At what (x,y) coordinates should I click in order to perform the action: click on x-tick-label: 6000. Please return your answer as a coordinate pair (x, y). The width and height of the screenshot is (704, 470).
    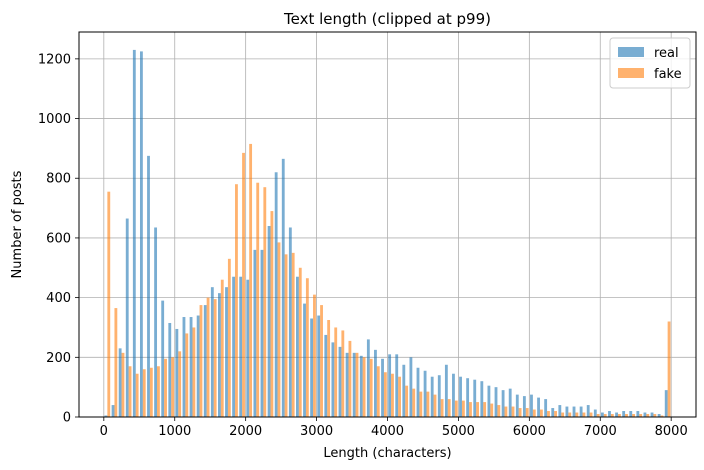
    Looking at the image, I should click on (529, 431).